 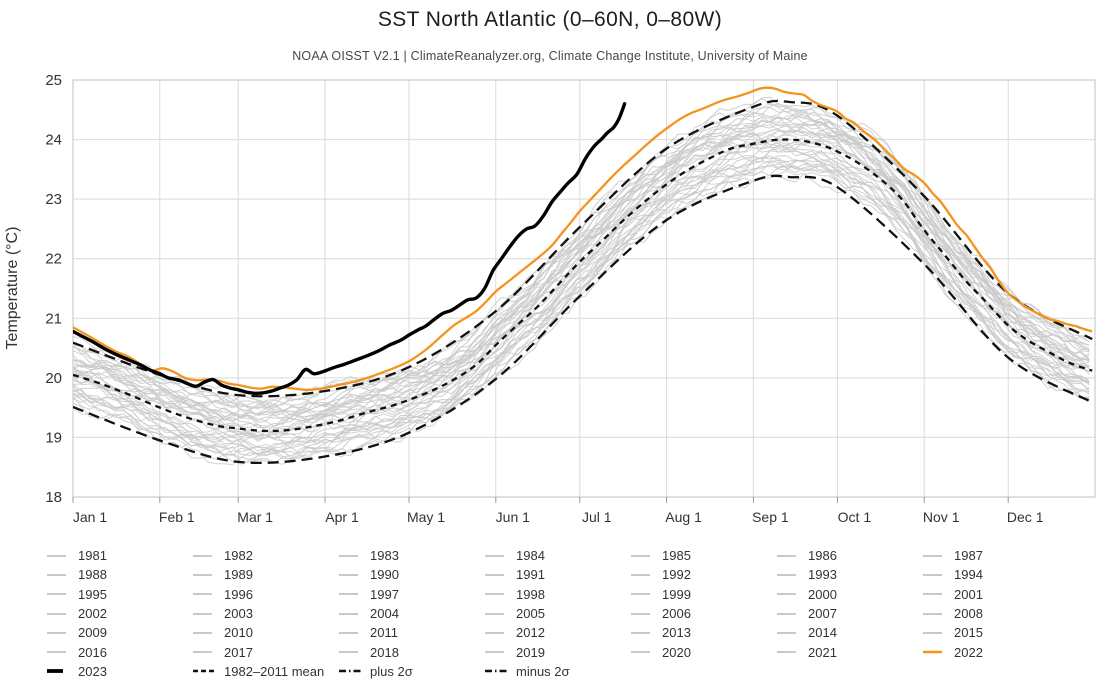 I want to click on legend-item-1982: 1982, so click(x=263, y=555).